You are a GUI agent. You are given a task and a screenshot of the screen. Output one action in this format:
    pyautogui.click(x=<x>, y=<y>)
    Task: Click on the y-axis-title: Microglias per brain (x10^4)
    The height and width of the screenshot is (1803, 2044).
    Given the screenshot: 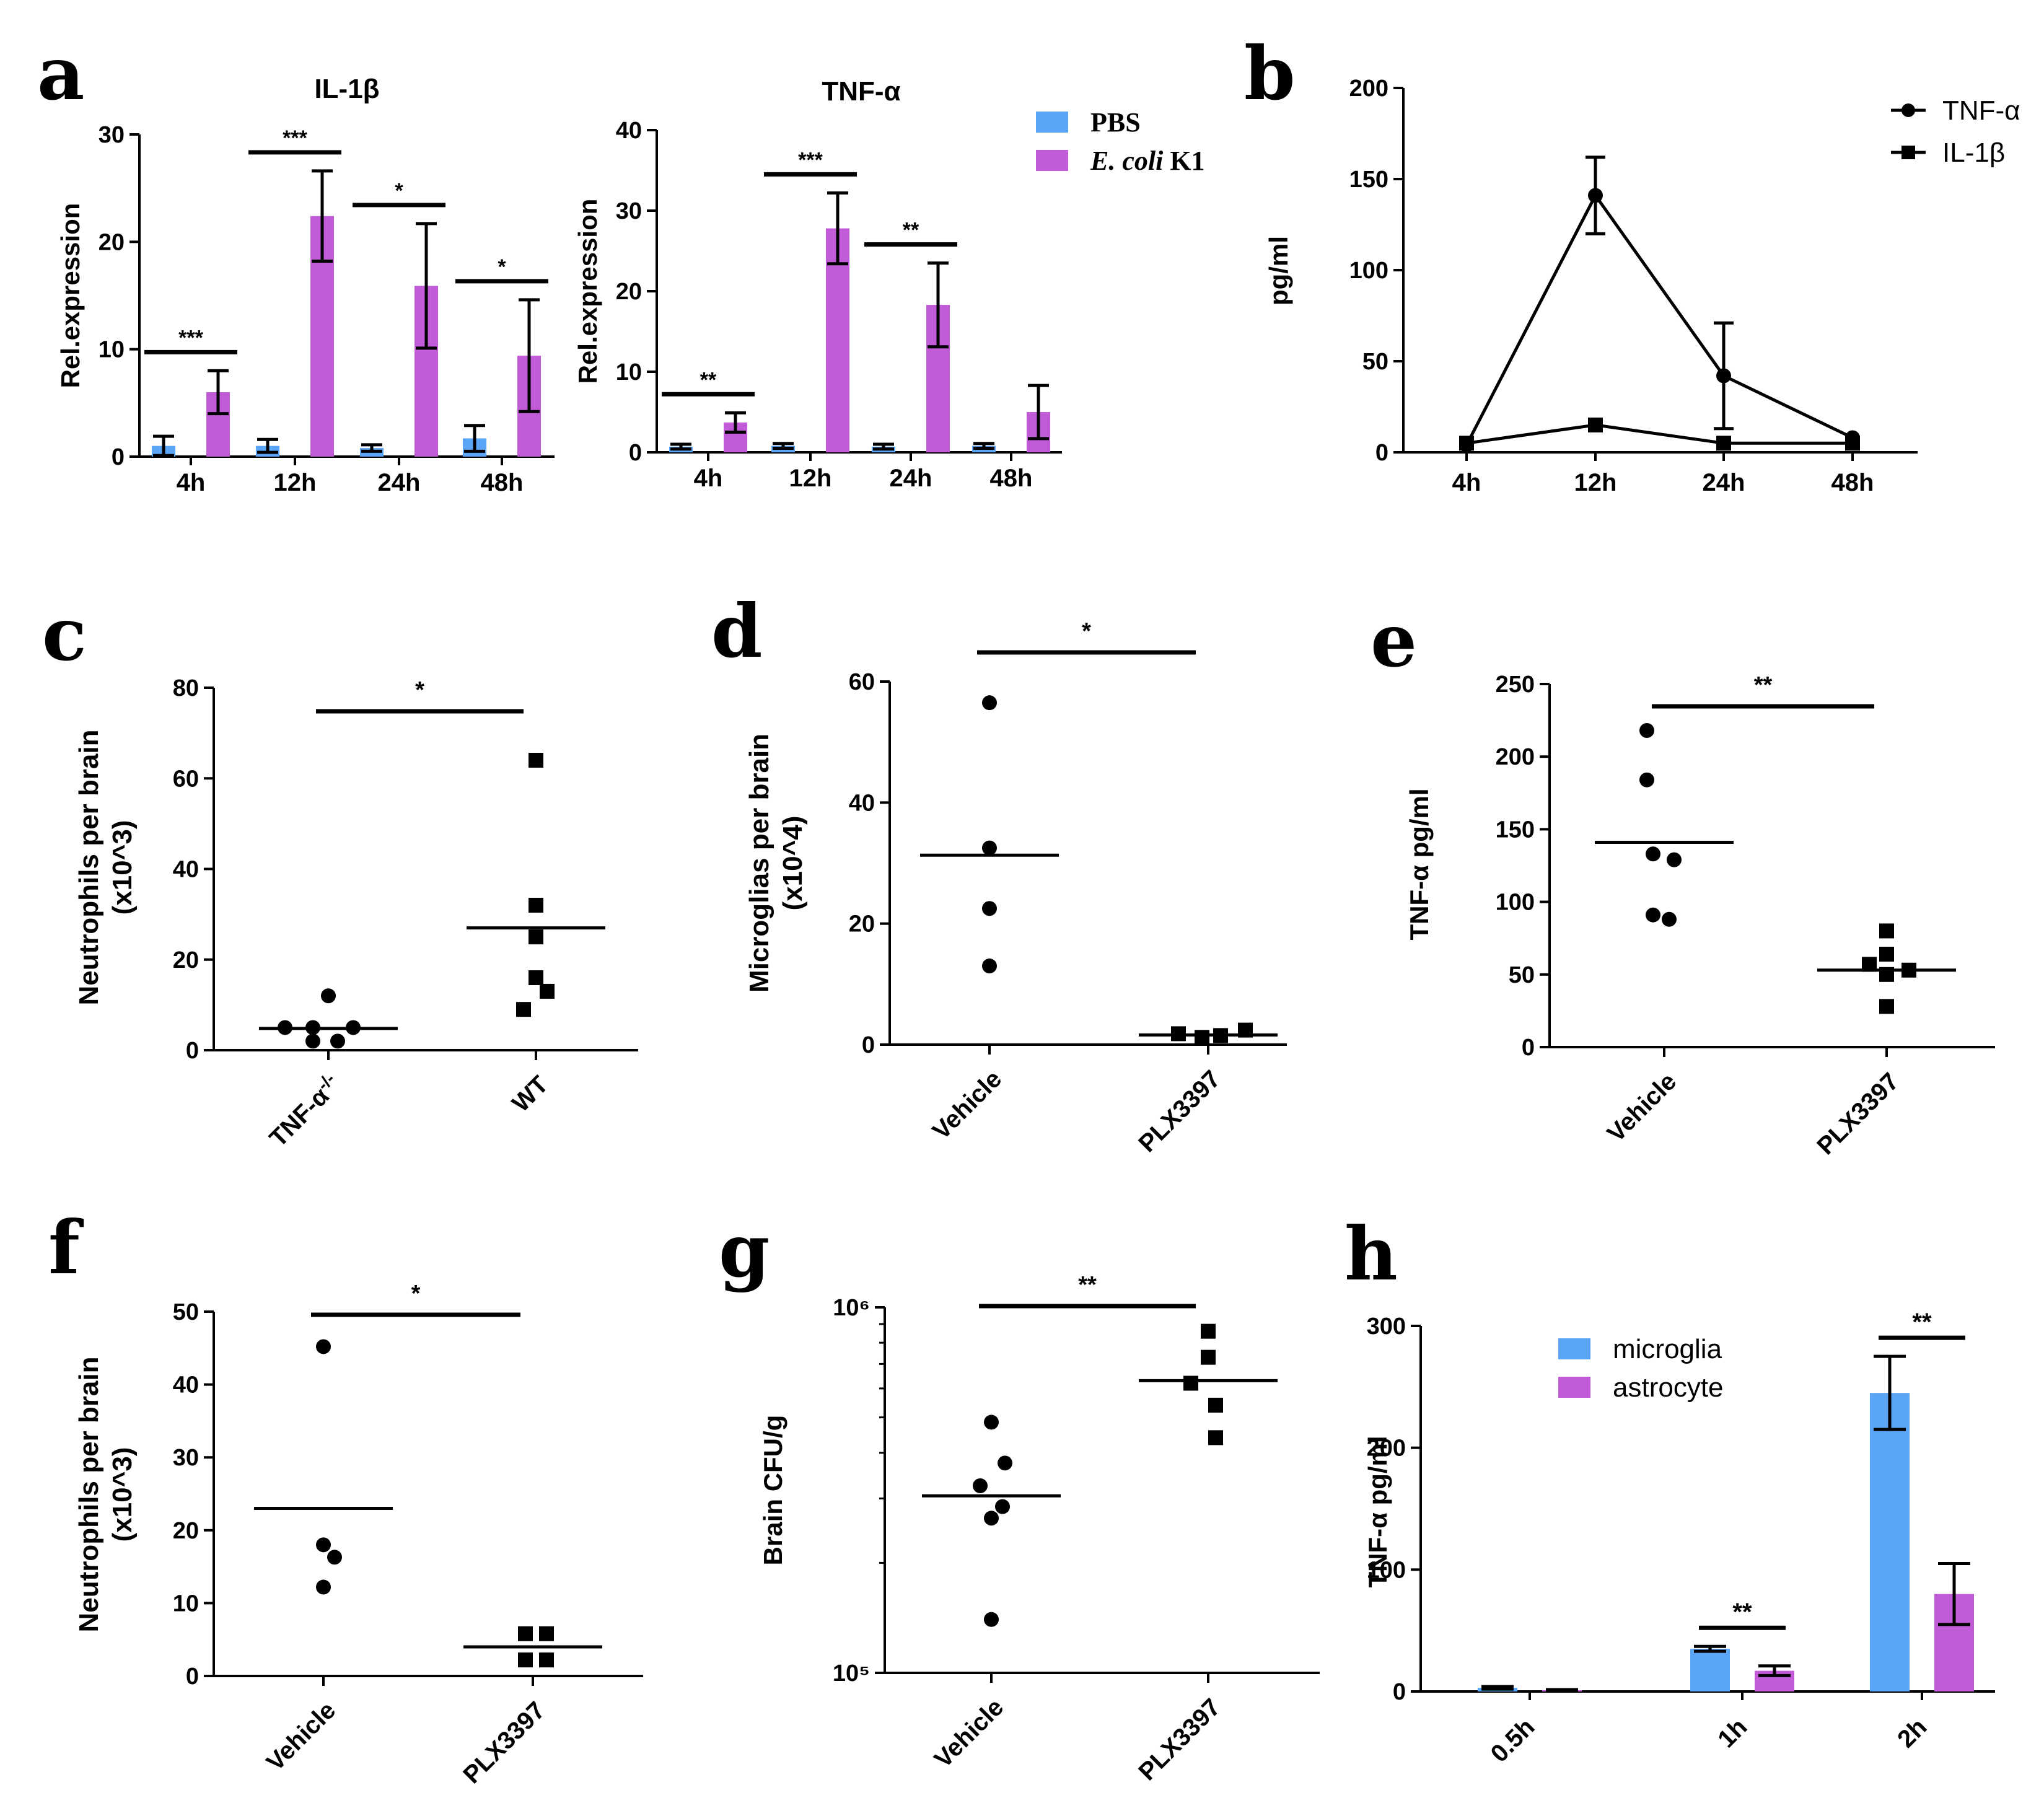 What is the action you would take?
    pyautogui.click(x=776, y=863)
    